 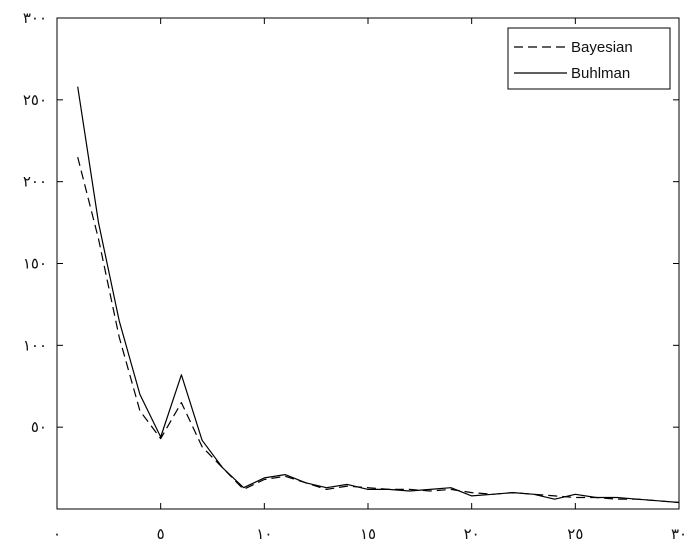 What do you see at coordinates (57, 534) in the screenshot?
I see `x-tick-label: ٠` at bounding box center [57, 534].